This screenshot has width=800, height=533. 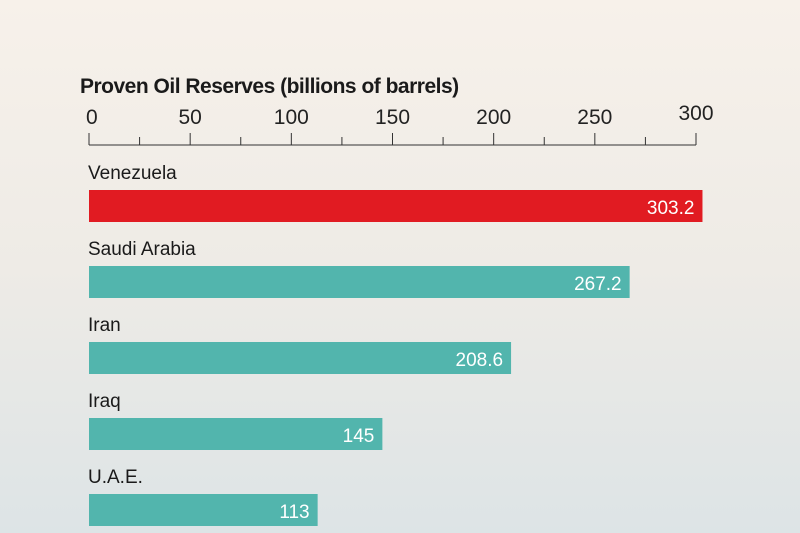 I want to click on value-label: 303.2, so click(x=671, y=208).